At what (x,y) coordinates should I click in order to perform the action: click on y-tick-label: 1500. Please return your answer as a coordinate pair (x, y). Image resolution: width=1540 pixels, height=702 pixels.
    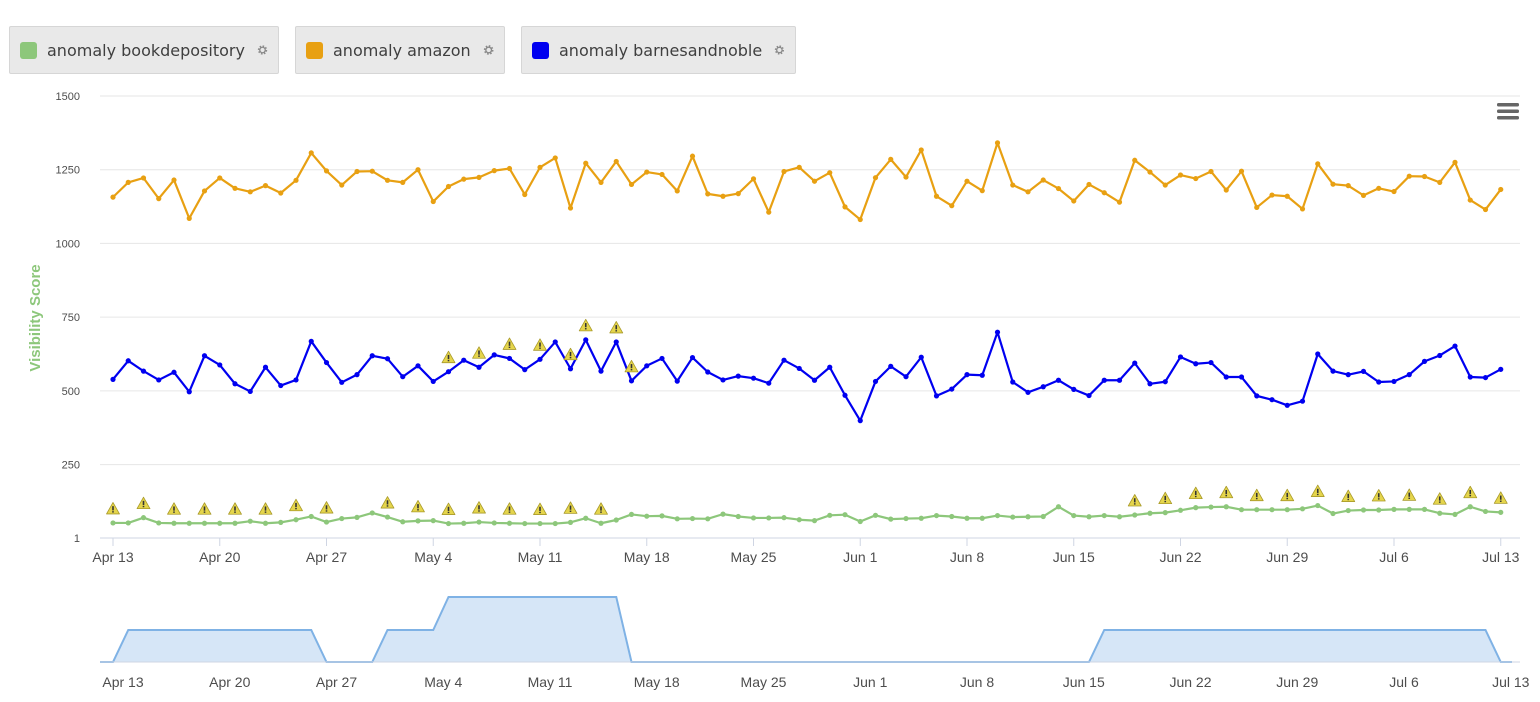
    Looking at the image, I should click on (68, 97).